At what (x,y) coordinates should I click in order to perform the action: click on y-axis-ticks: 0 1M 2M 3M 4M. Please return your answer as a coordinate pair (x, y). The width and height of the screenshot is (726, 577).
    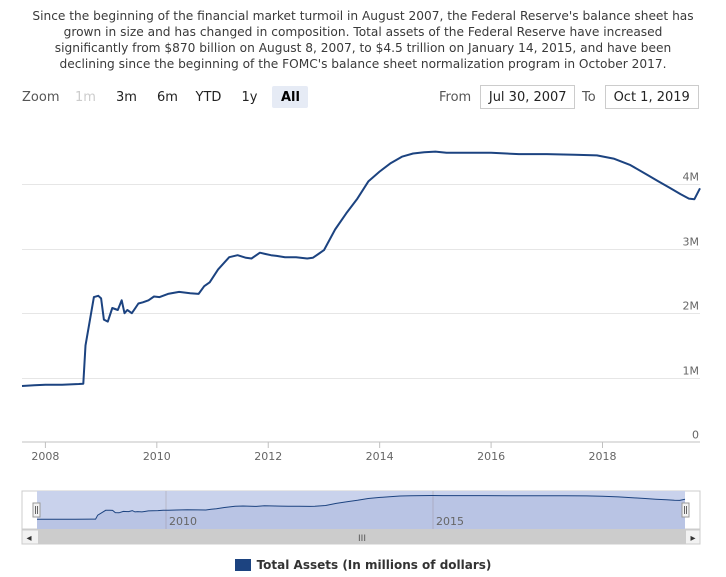
    Looking at the image, I should click on (691, 306).